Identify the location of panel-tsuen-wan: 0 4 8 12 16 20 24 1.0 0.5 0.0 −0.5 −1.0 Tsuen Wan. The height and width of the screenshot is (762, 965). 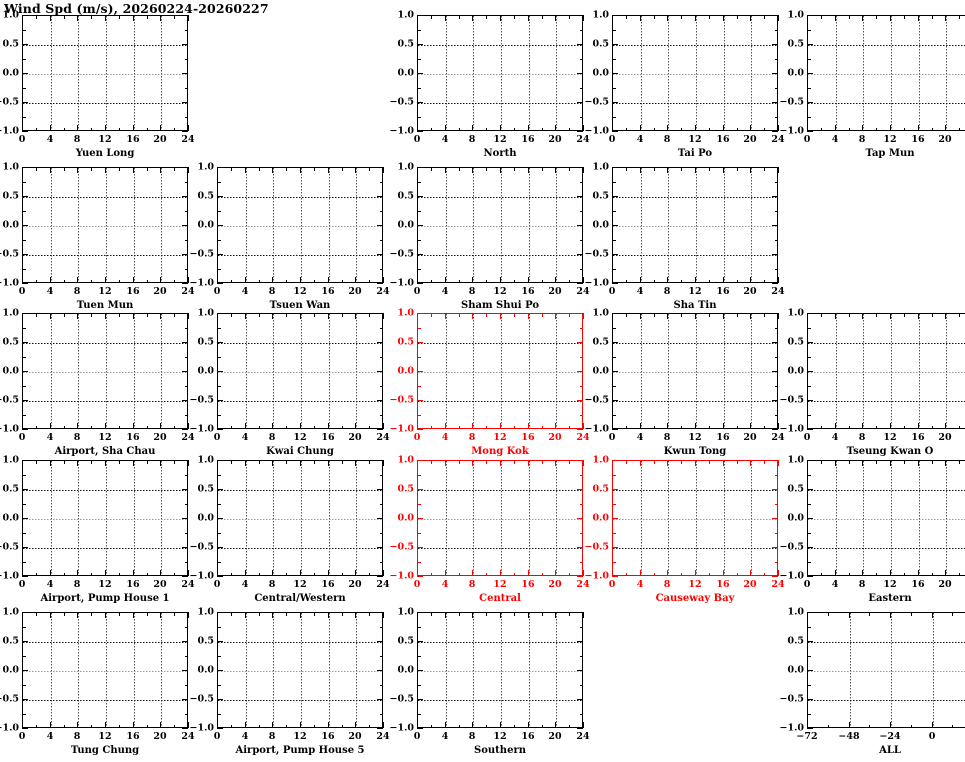
(290, 239).